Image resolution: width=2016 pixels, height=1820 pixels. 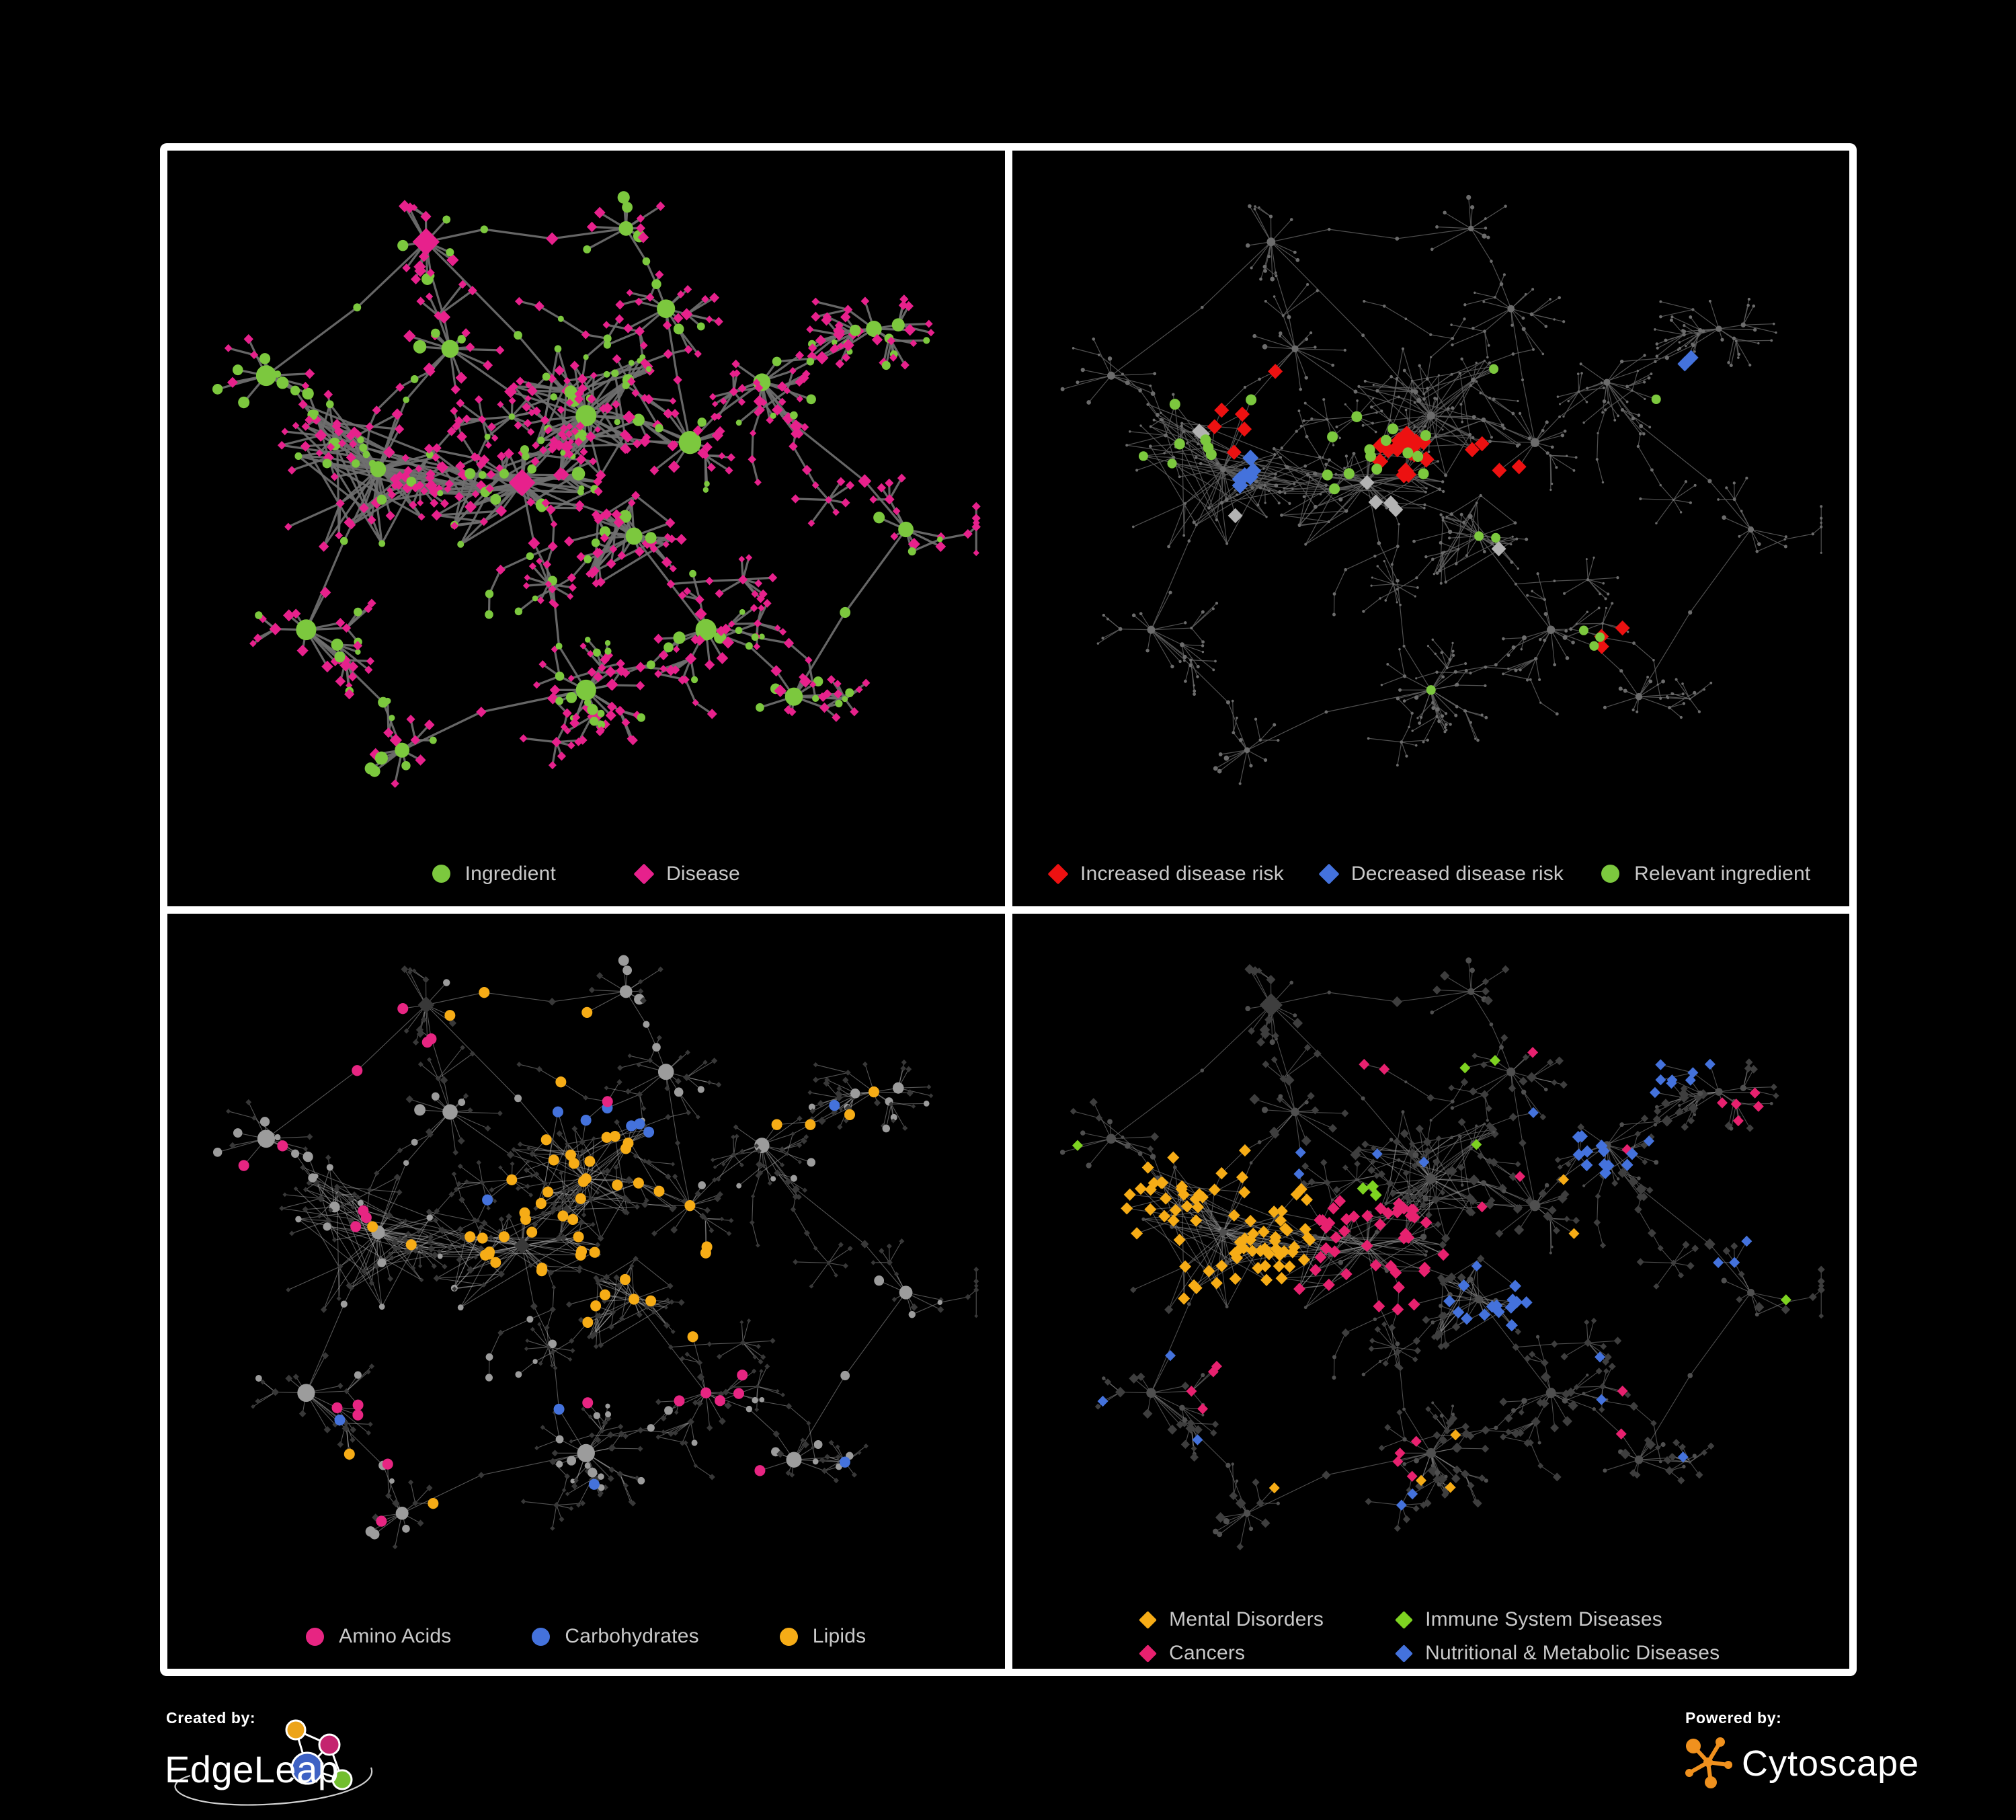 I want to click on cytoscape-logo: Powered by: Cytoscape, so click(x=1802, y=1748).